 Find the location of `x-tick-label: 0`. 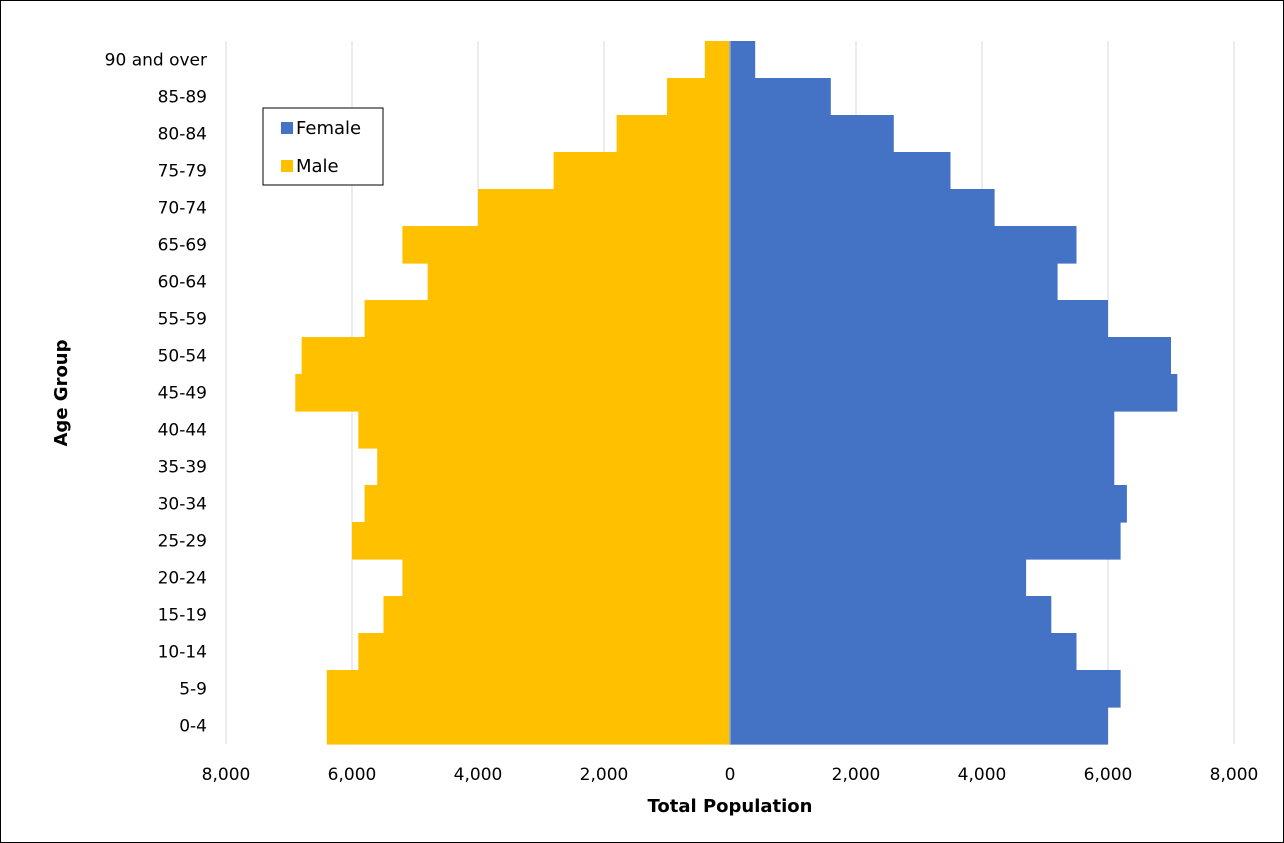

x-tick-label: 0 is located at coordinates (730, 775).